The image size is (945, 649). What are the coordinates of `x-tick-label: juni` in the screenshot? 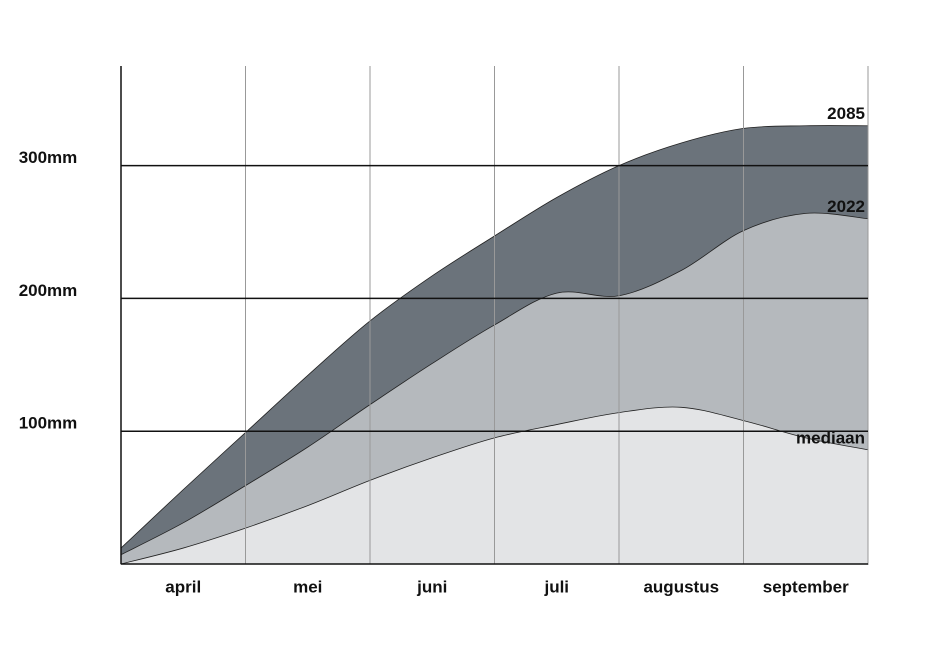 It's located at (431, 586).